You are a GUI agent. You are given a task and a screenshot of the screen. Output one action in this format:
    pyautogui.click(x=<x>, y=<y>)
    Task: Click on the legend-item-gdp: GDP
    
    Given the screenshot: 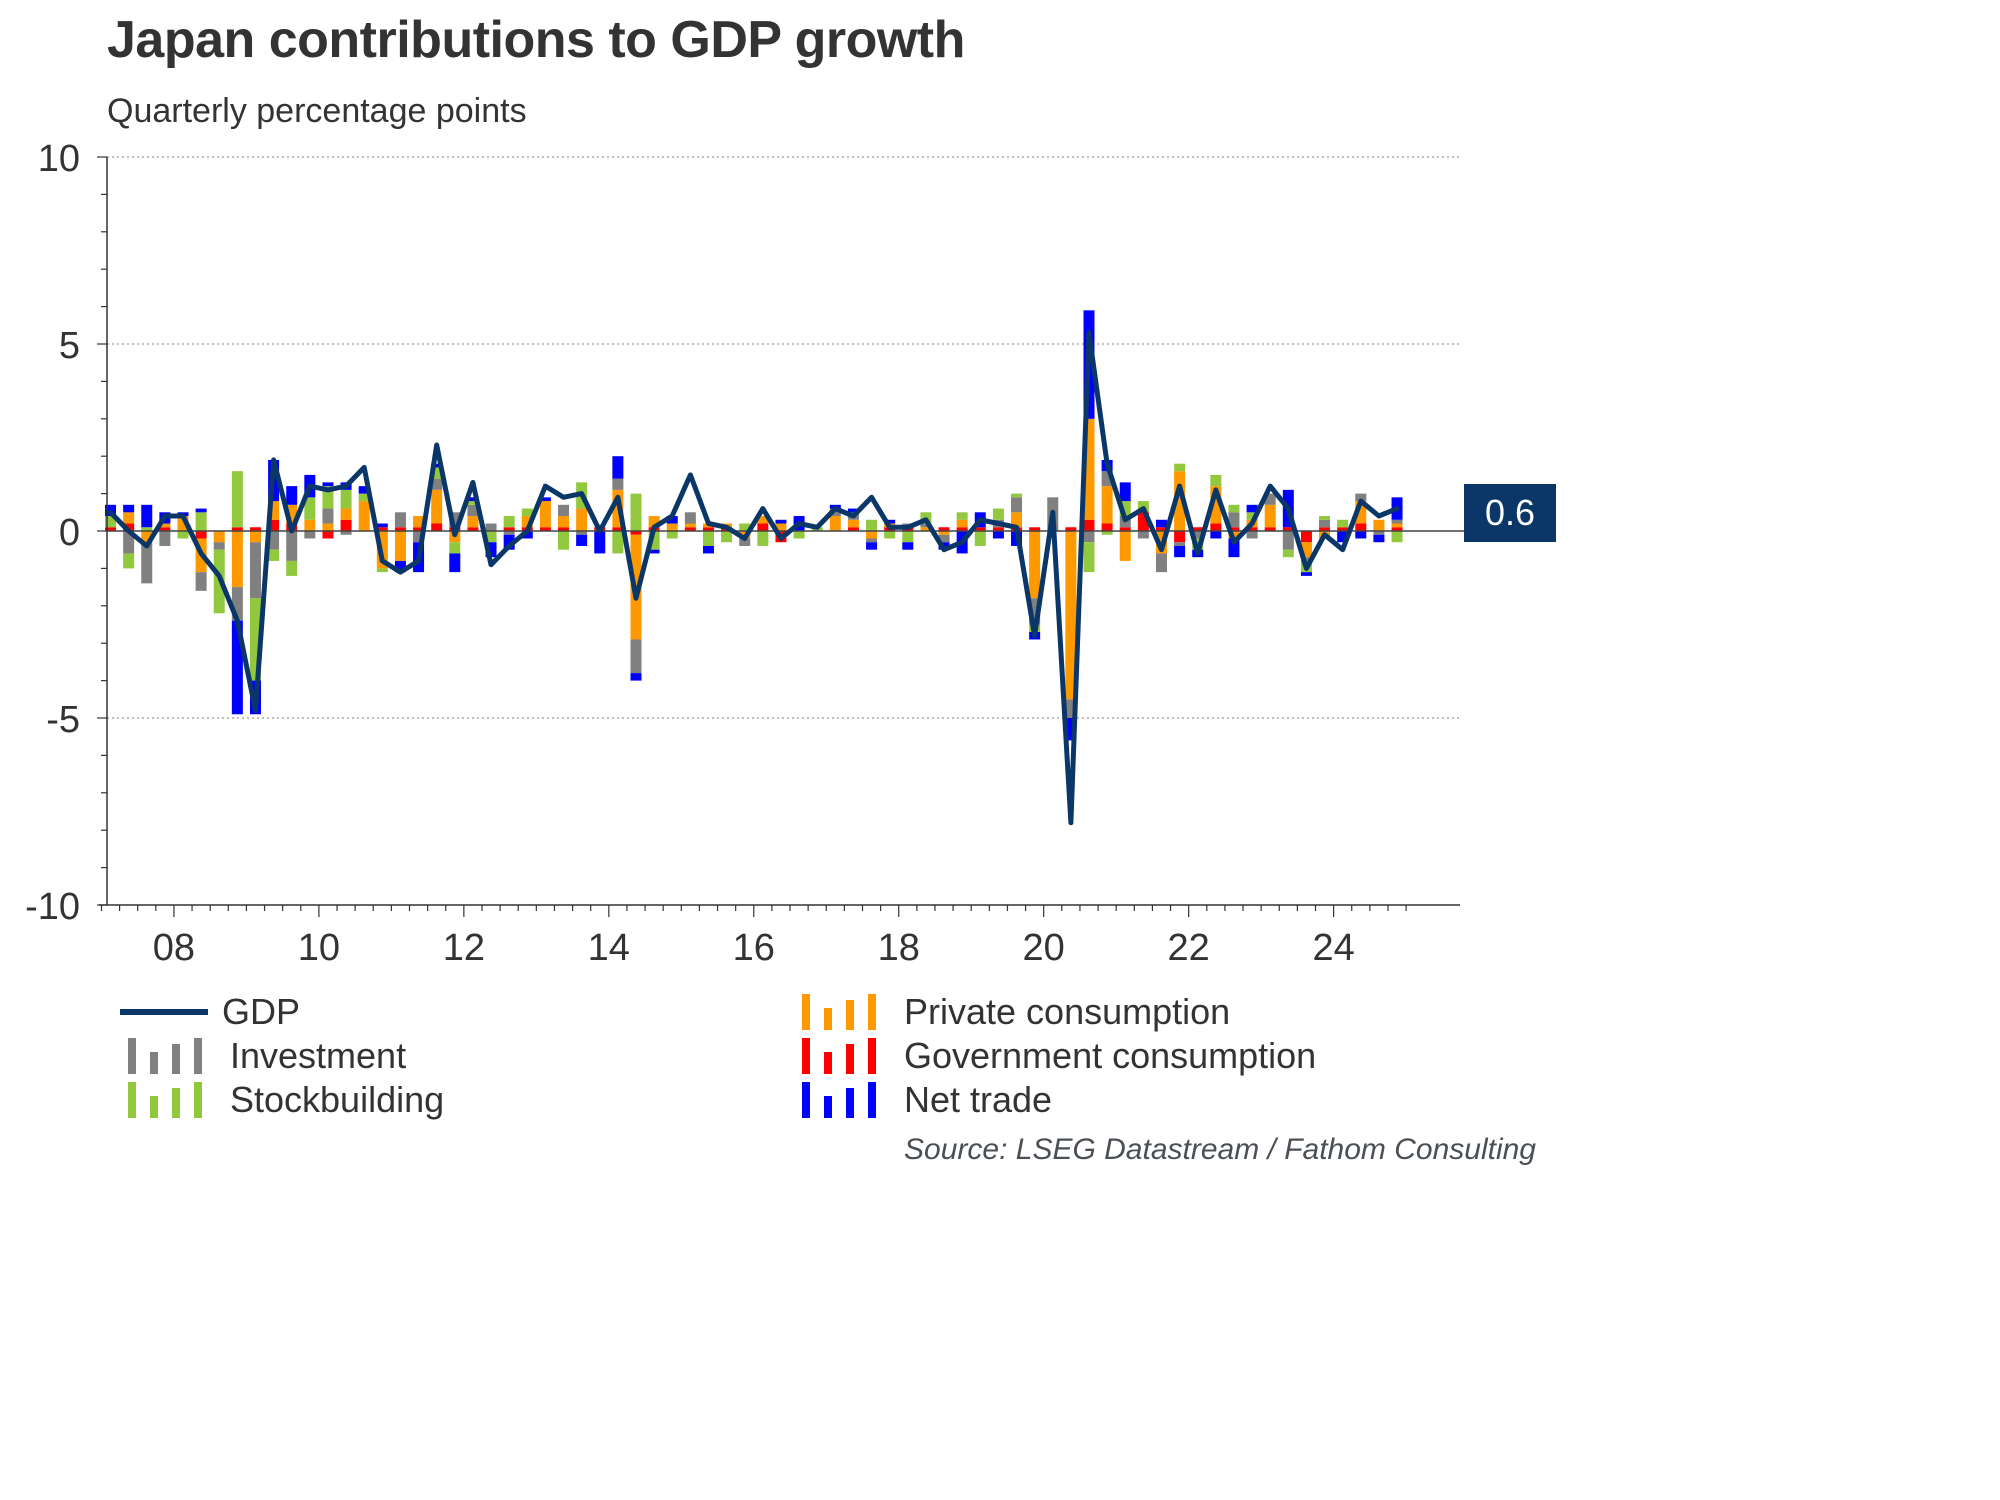 What is the action you would take?
    pyautogui.click(x=210, y=1012)
    